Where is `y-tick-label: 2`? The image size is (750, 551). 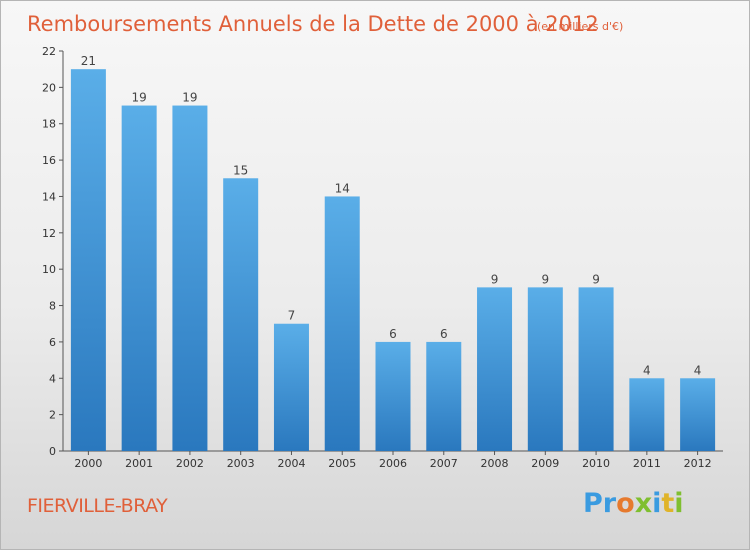
y-tick-label: 2 is located at coordinates (52, 415).